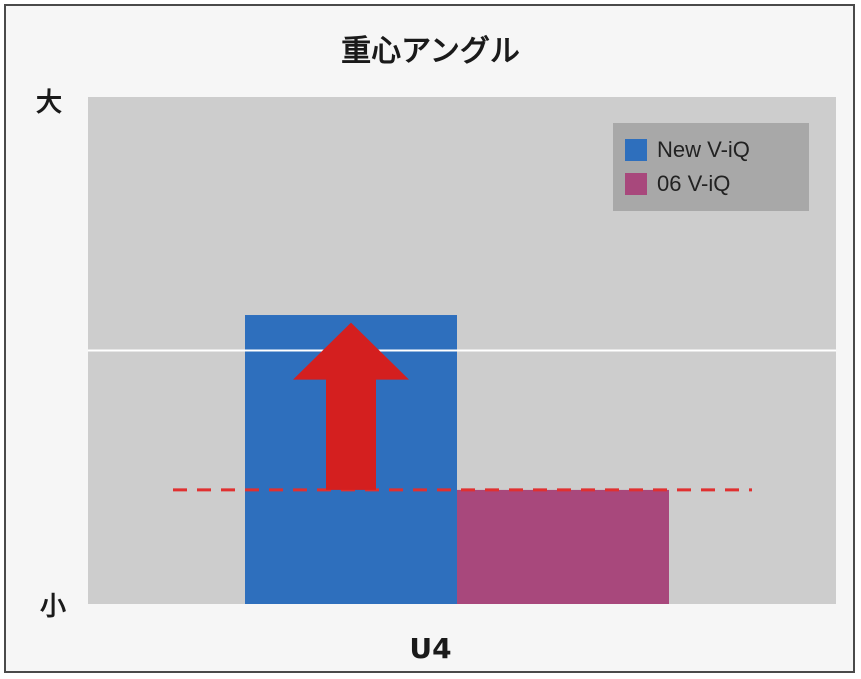  Describe the element at coordinates (49, 103) in the screenshot. I see `y-axis-max-label: 大` at that location.